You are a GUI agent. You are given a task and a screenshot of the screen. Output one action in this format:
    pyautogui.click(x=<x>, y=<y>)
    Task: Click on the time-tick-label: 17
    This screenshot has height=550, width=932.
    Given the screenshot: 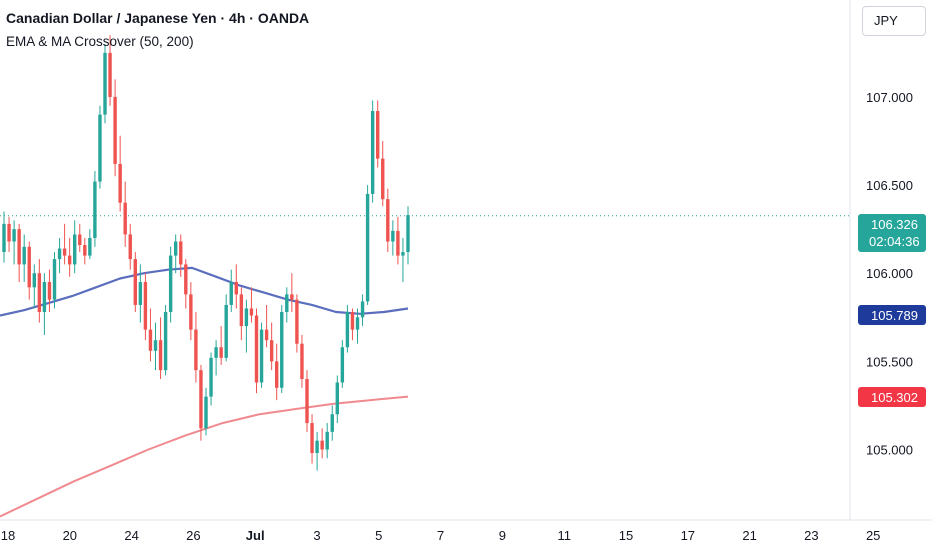 What is the action you would take?
    pyautogui.click(x=688, y=535)
    